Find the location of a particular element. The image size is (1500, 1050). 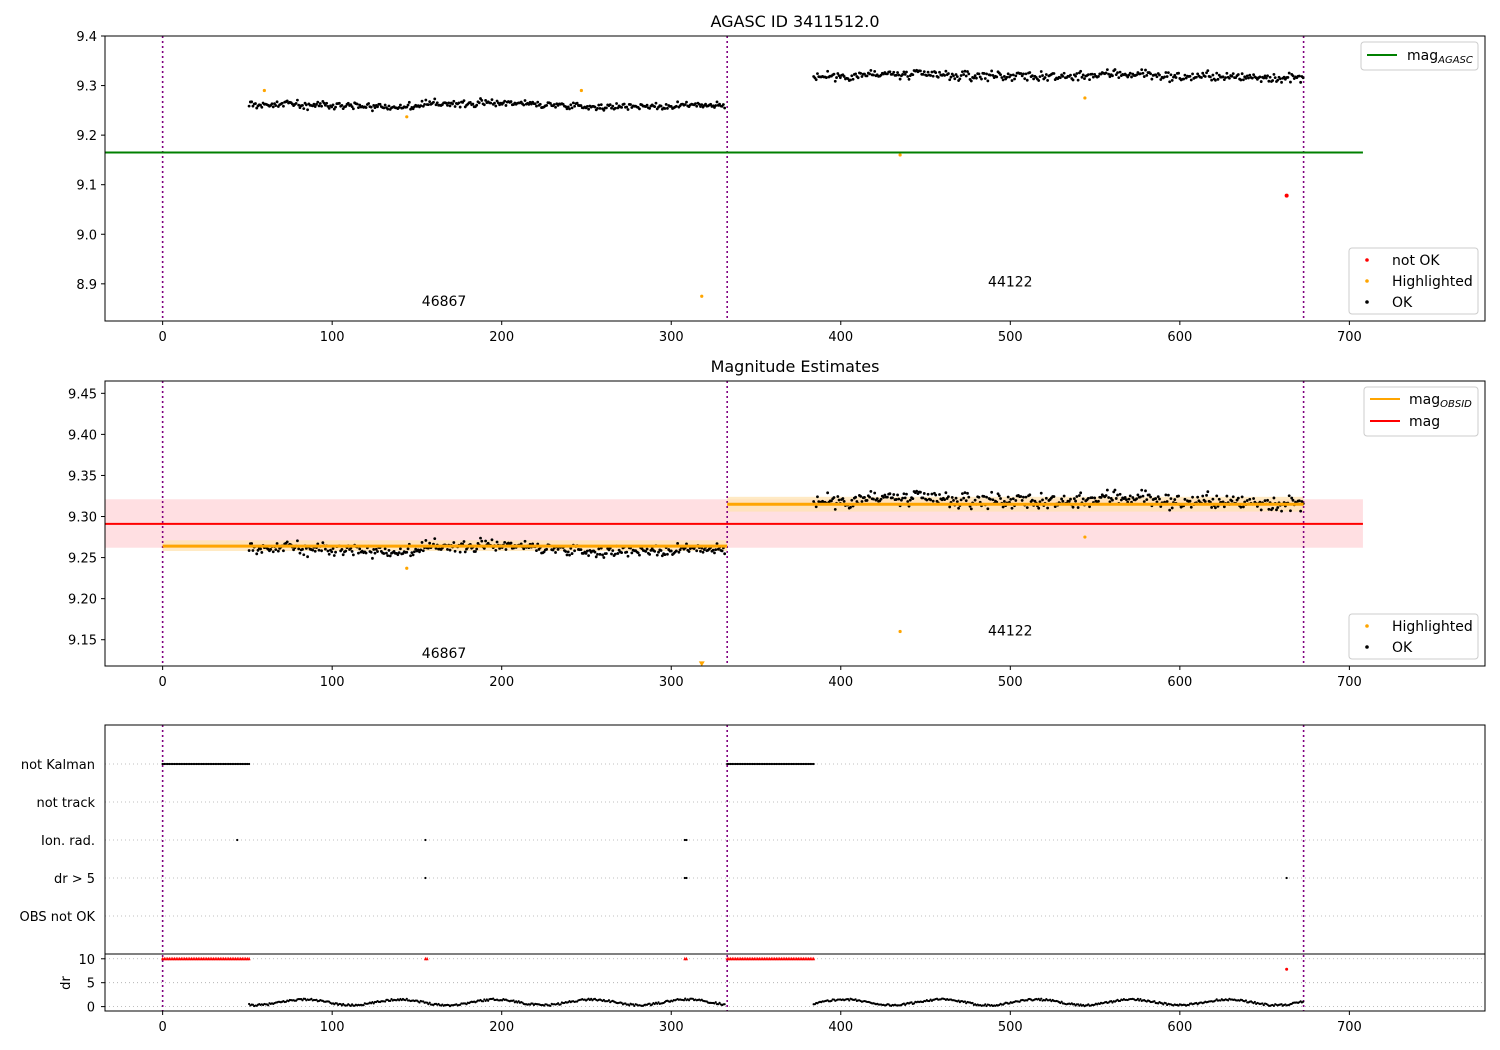

p3-xtick-label: 0 is located at coordinates (163, 1027).